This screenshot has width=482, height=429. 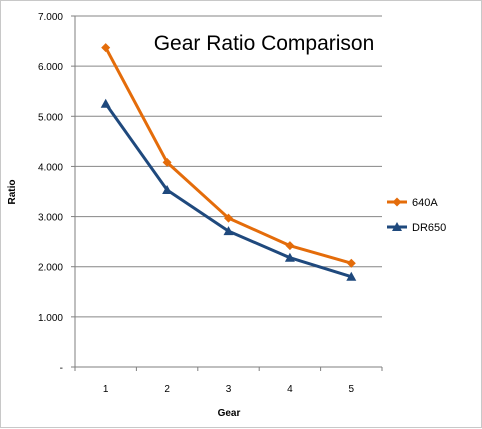 I want to click on x-tick-label: 1, so click(x=106, y=389).